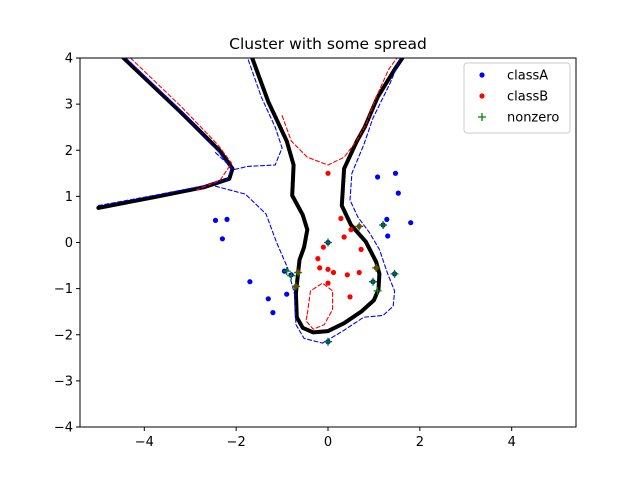 This screenshot has height=480, width=640. I want to click on y-tick-label: 2, so click(69, 151).